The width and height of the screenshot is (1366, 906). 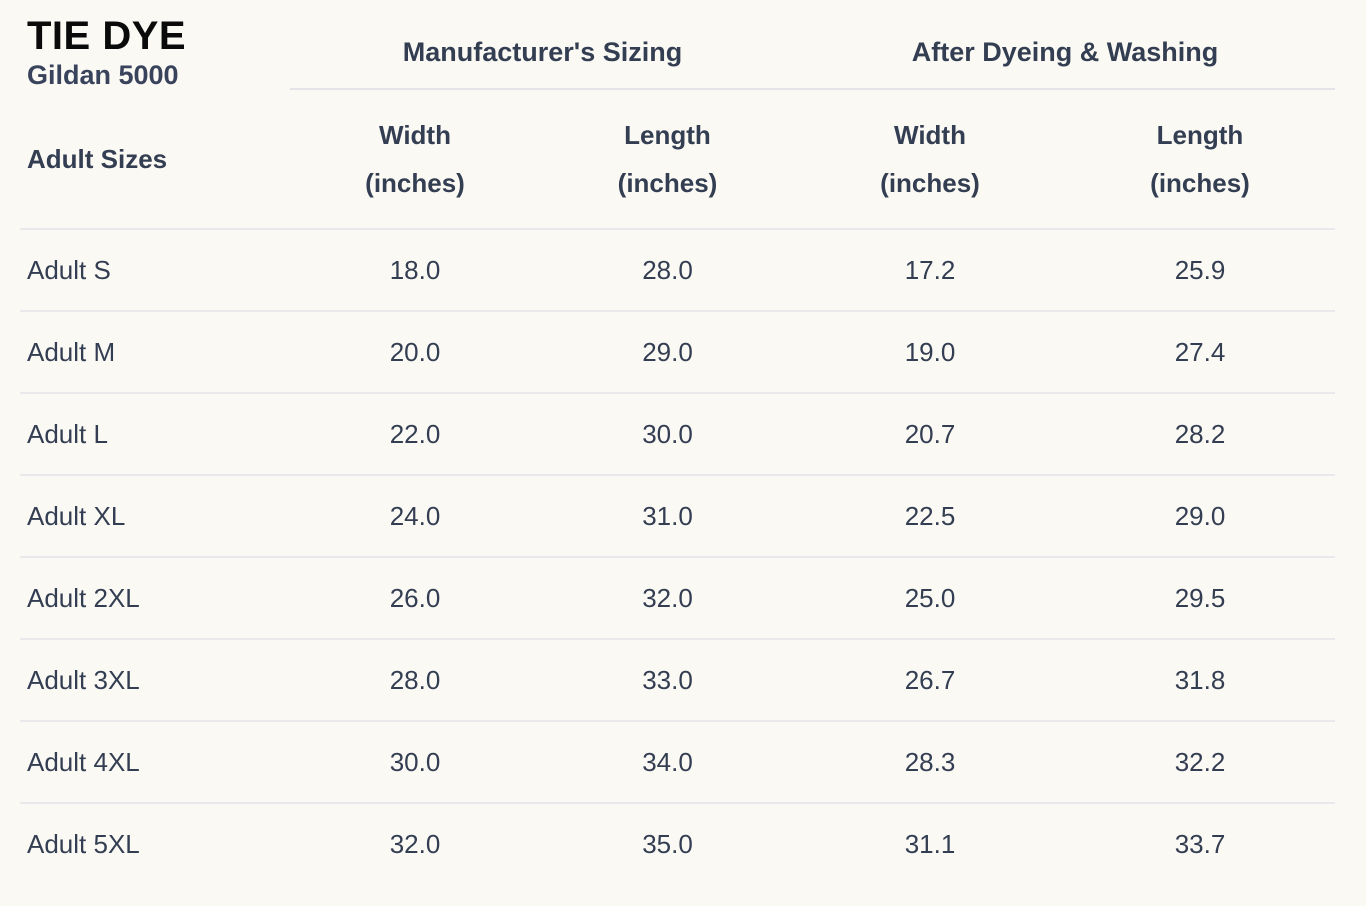 I want to click on column-header-mfr-width: Width (inches), so click(x=415, y=159).